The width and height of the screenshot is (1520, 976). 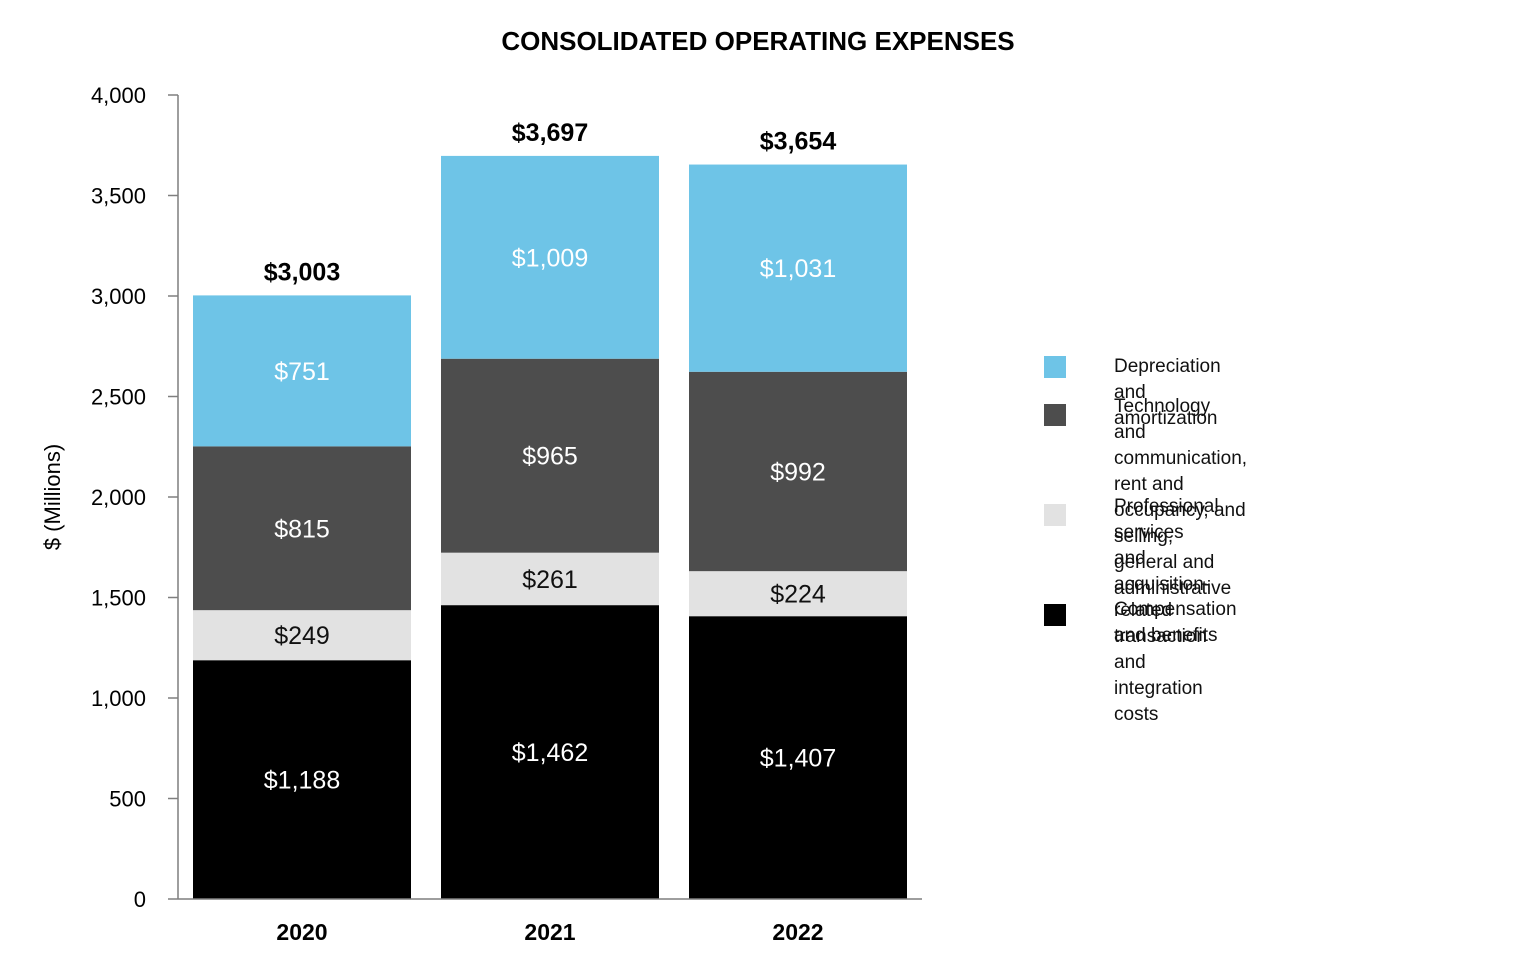 I want to click on data-label: $1,009, so click(x=550, y=258).